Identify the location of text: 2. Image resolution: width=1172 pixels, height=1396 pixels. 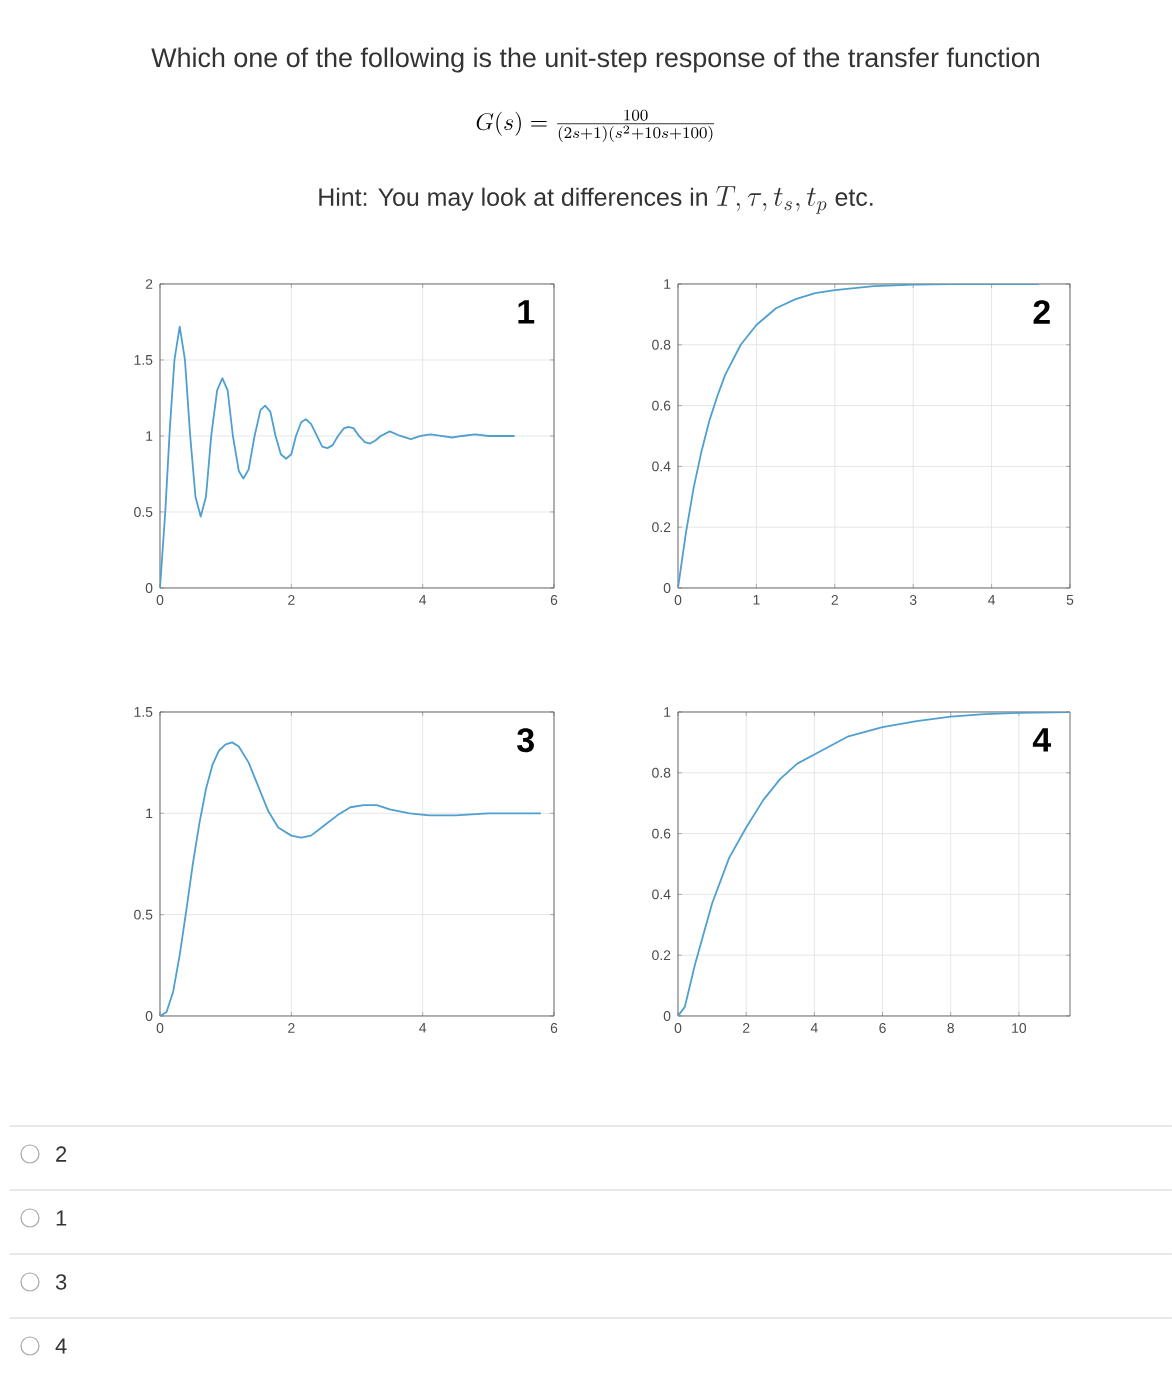
(61, 1154).